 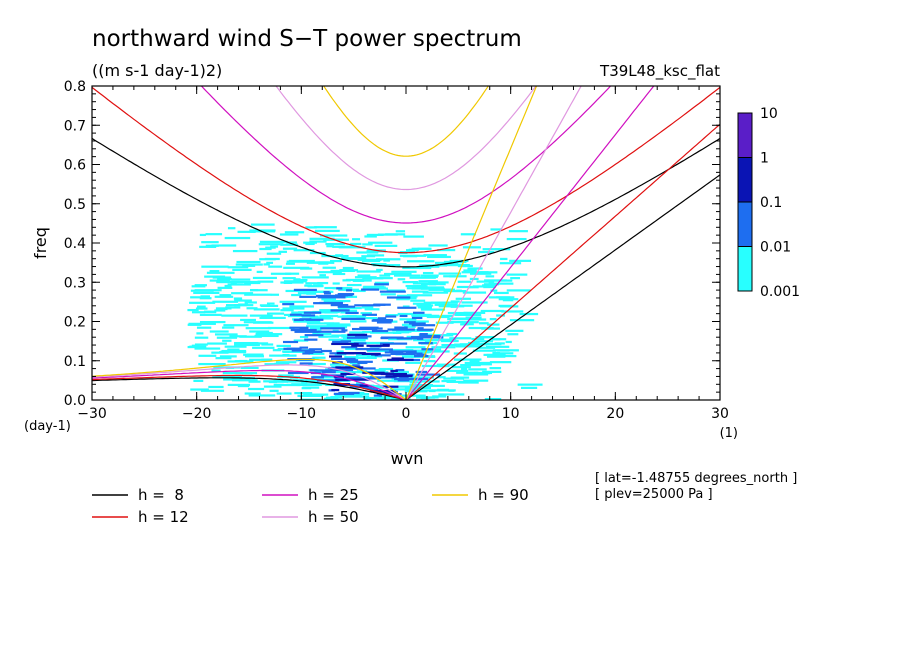 What do you see at coordinates (775, 248) in the screenshot?
I see `colorbar-label: 0.01` at bounding box center [775, 248].